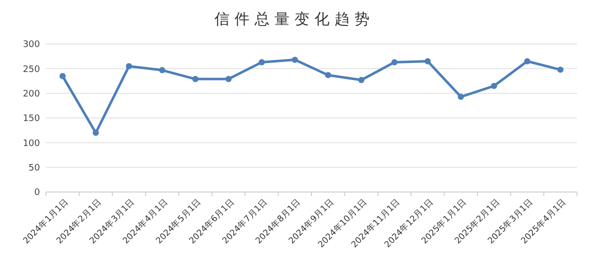 The height and width of the screenshot is (265, 589). Describe the element at coordinates (31, 143) in the screenshot. I see `y-tick-label: 100` at that location.